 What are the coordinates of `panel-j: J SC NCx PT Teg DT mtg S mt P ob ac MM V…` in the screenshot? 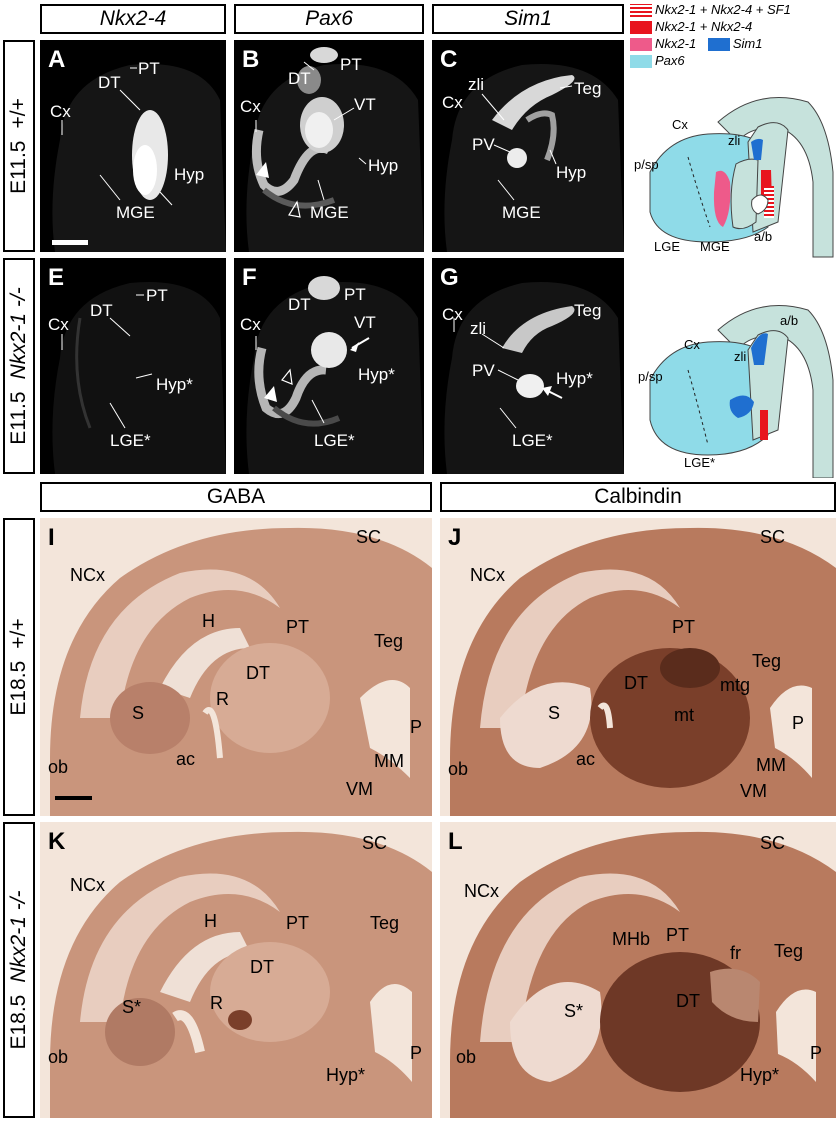 It's located at (638, 667).